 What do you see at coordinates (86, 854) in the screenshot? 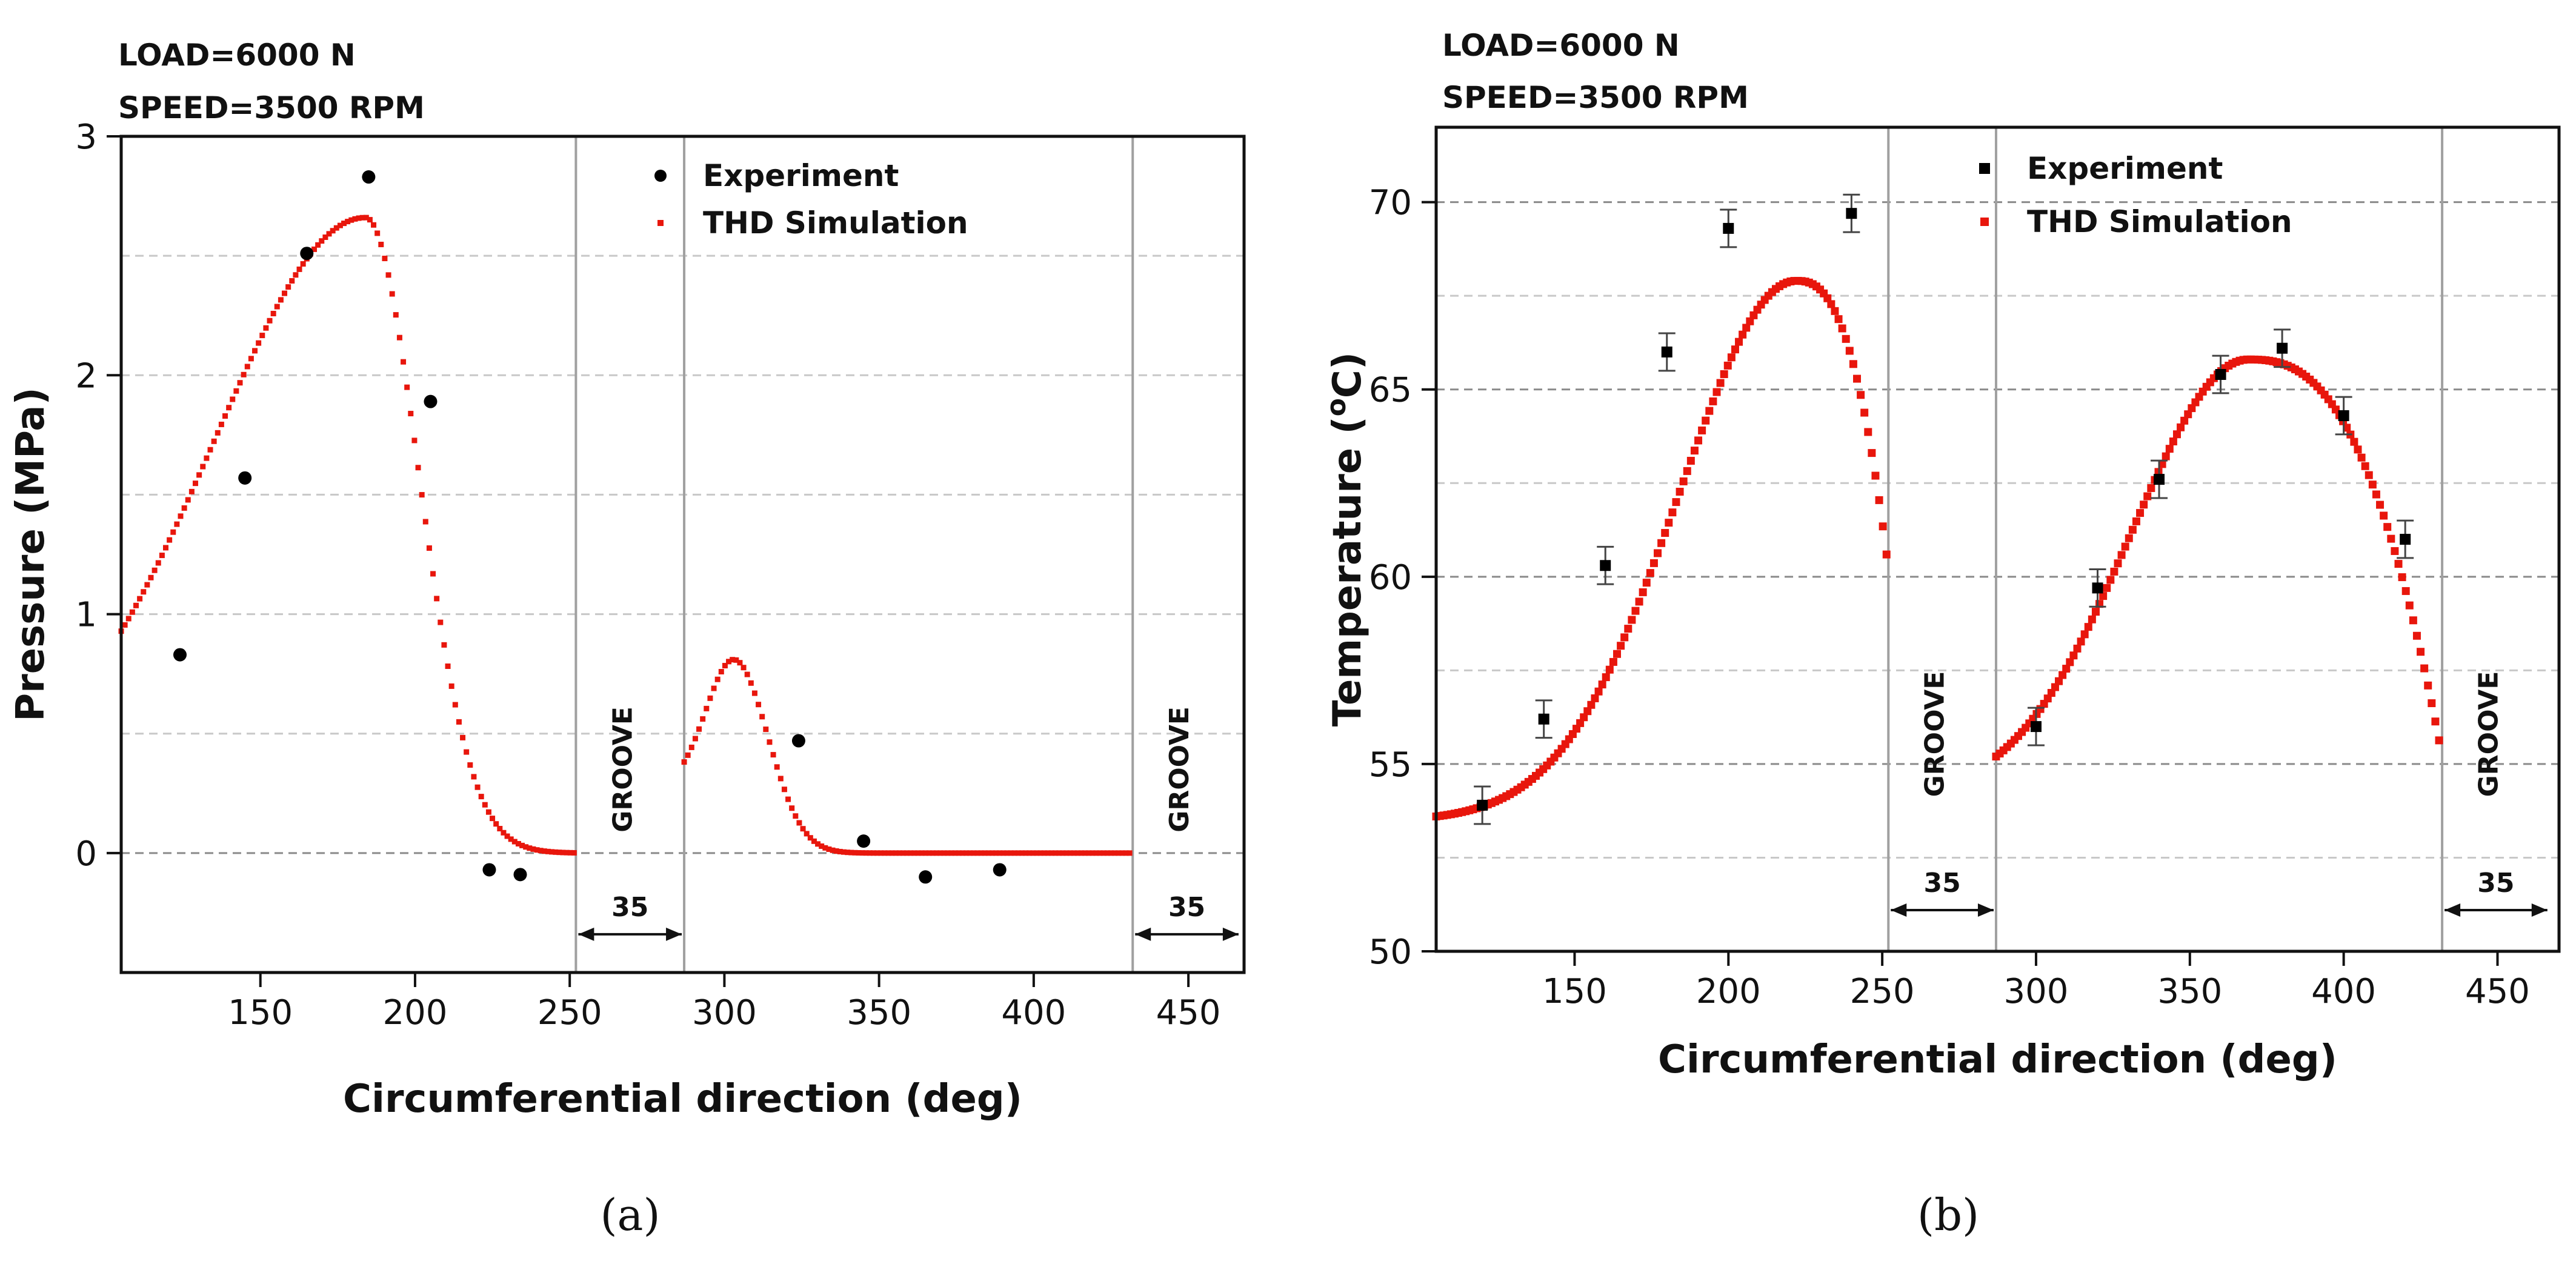
I see `y-tick-label: 0` at bounding box center [86, 854].